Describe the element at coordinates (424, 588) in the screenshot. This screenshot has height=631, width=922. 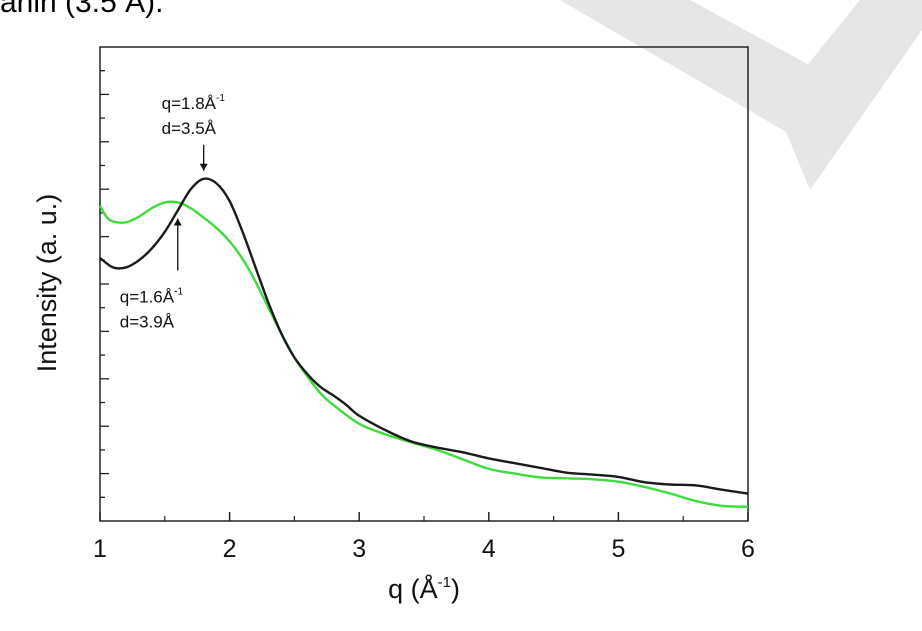
I see `x-axis-label: q (Å-1)` at that location.